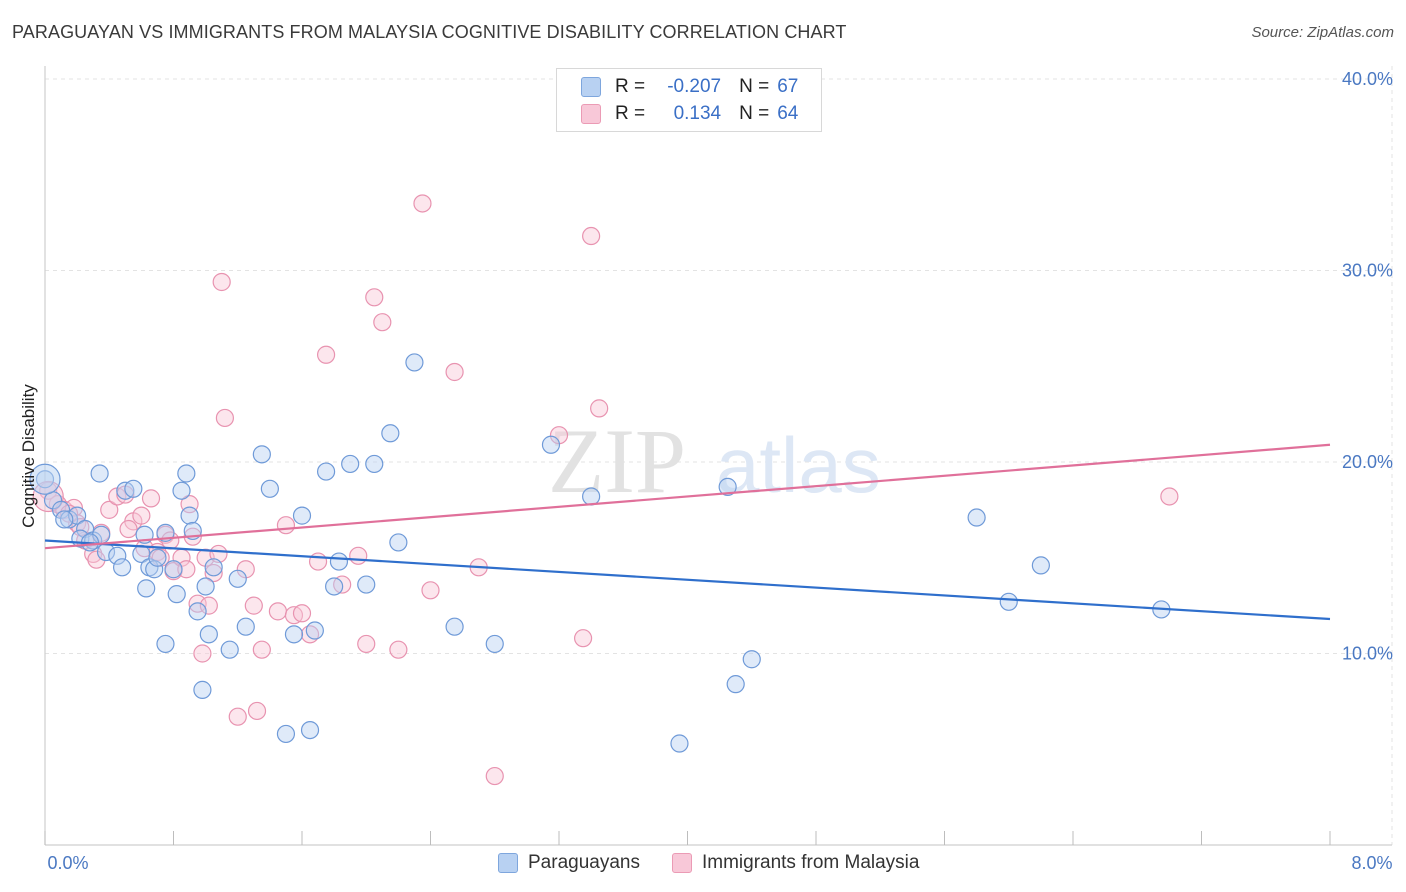  Describe the element at coordinates (1367, 79) in the screenshot. I see `y-tick-label: 40.0%` at that location.